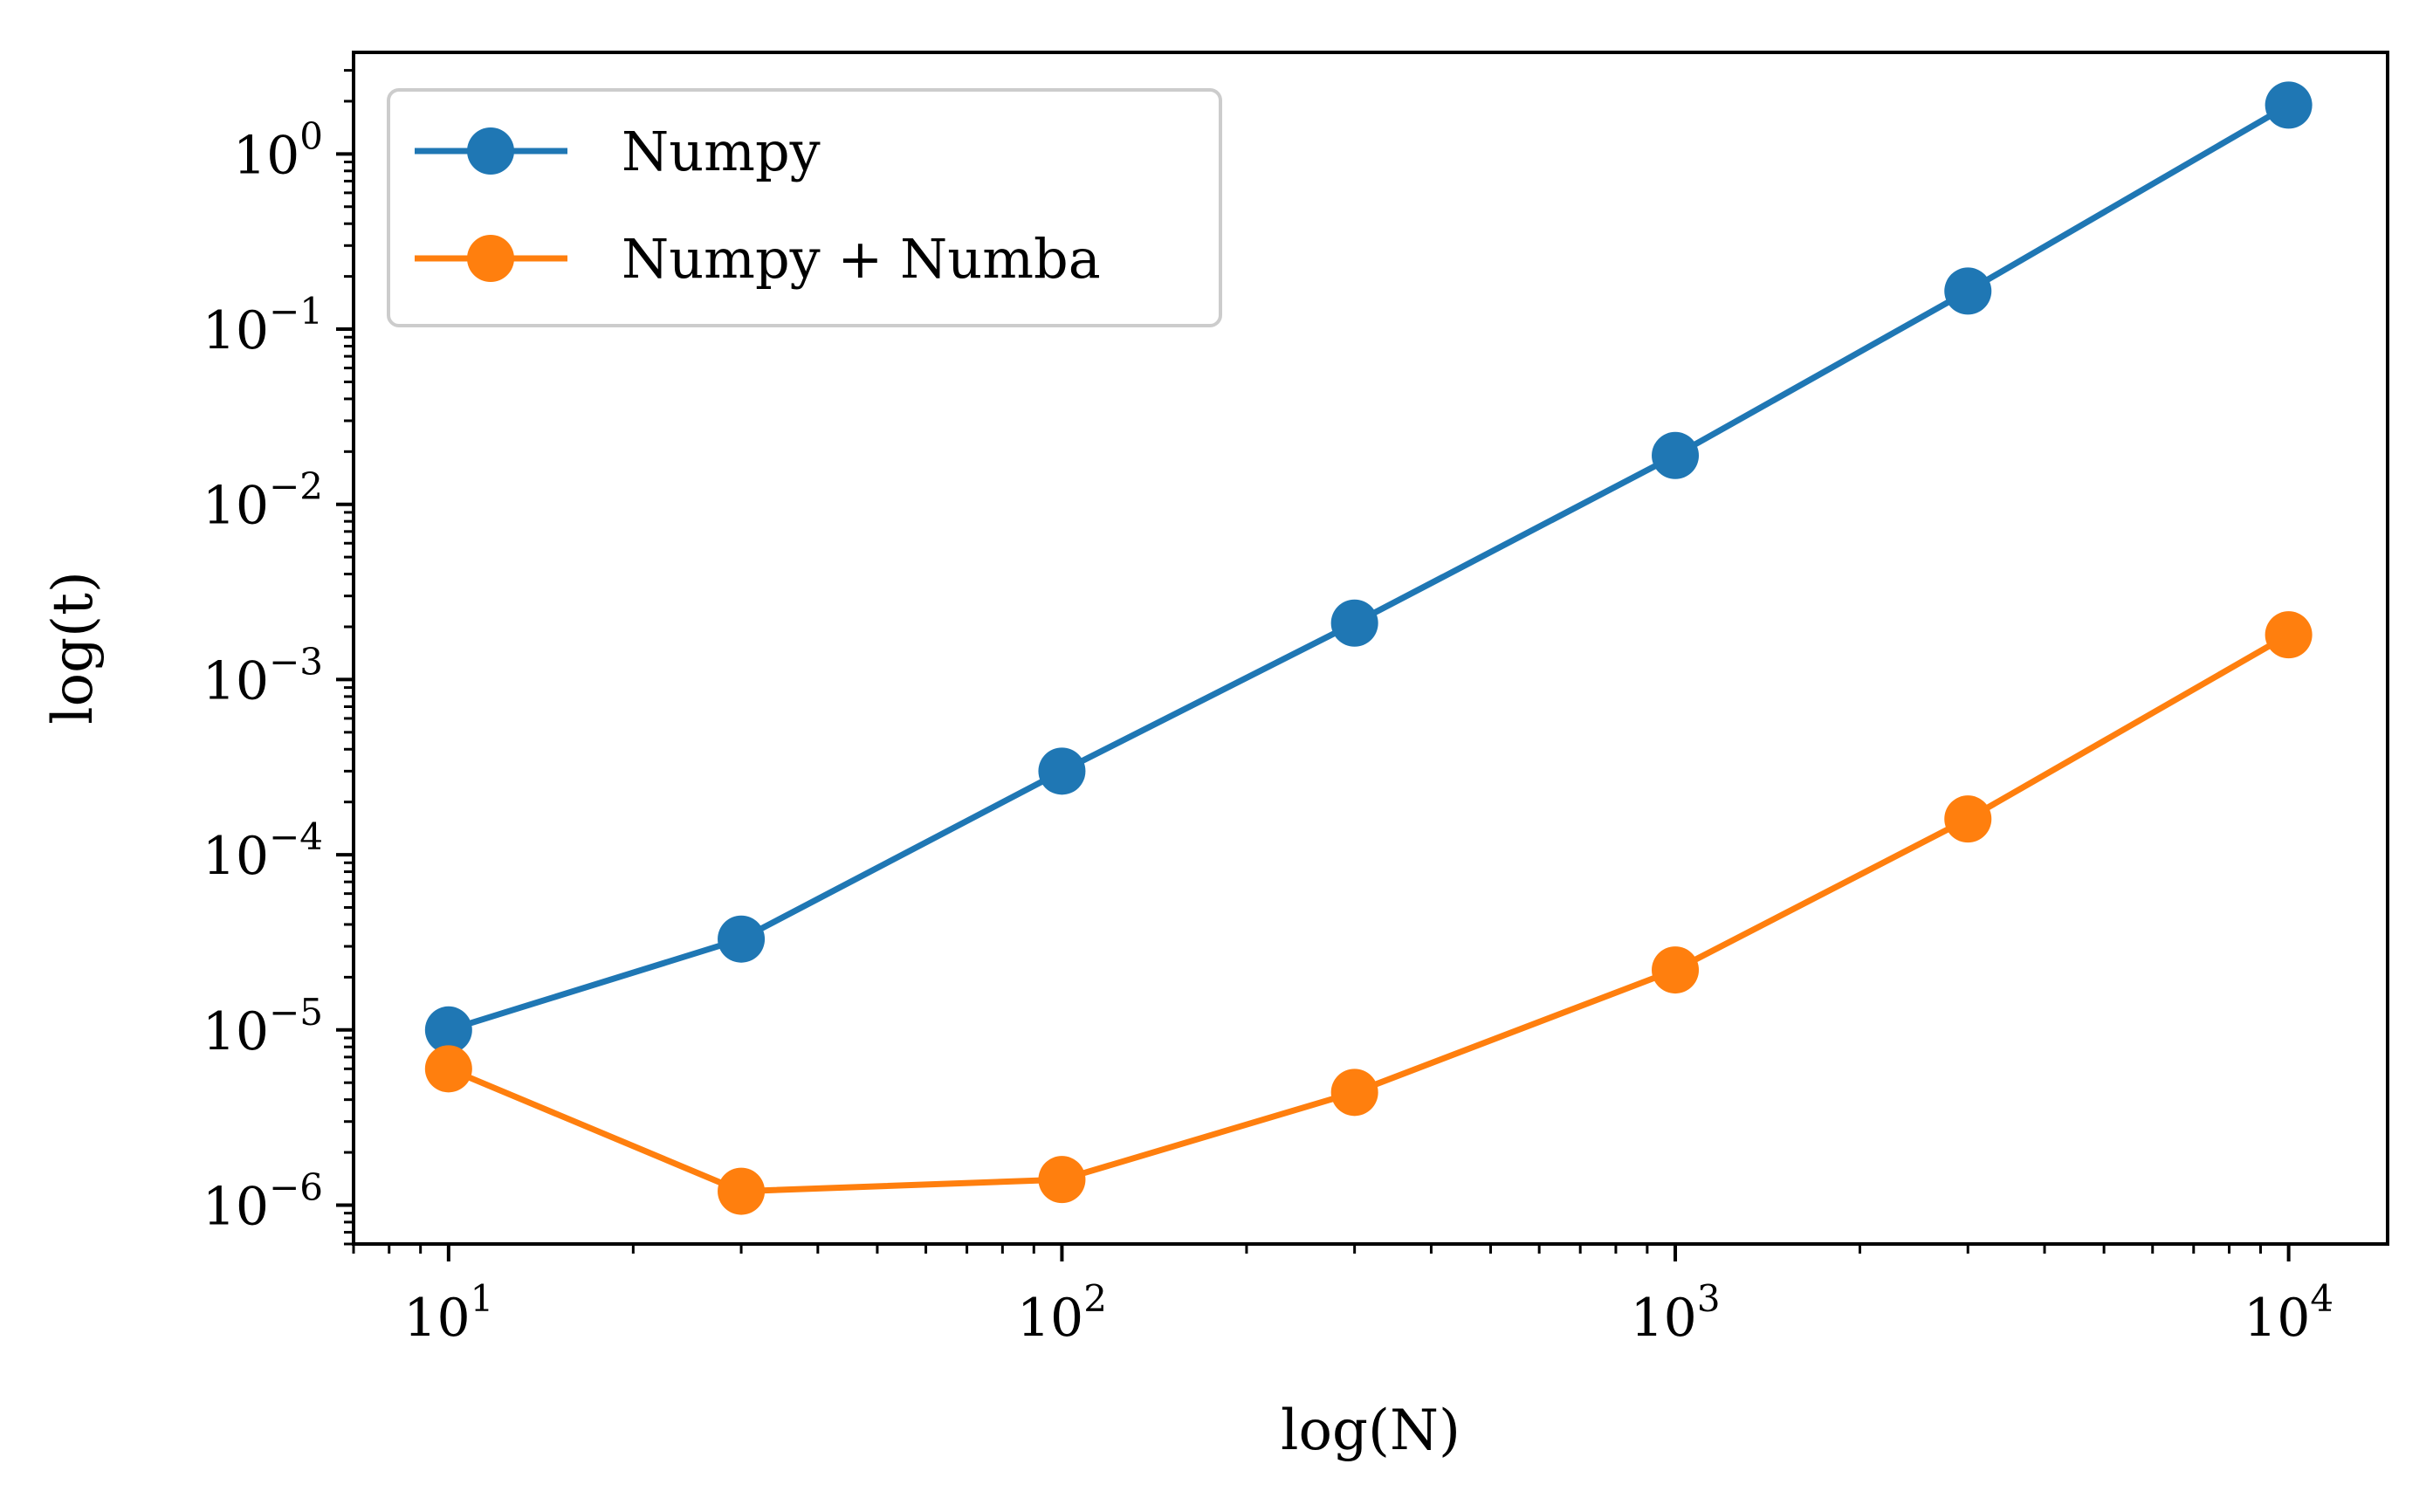  What do you see at coordinates (263, 1201) in the screenshot?
I see `y-tick-label: 10⁻⁶` at bounding box center [263, 1201].